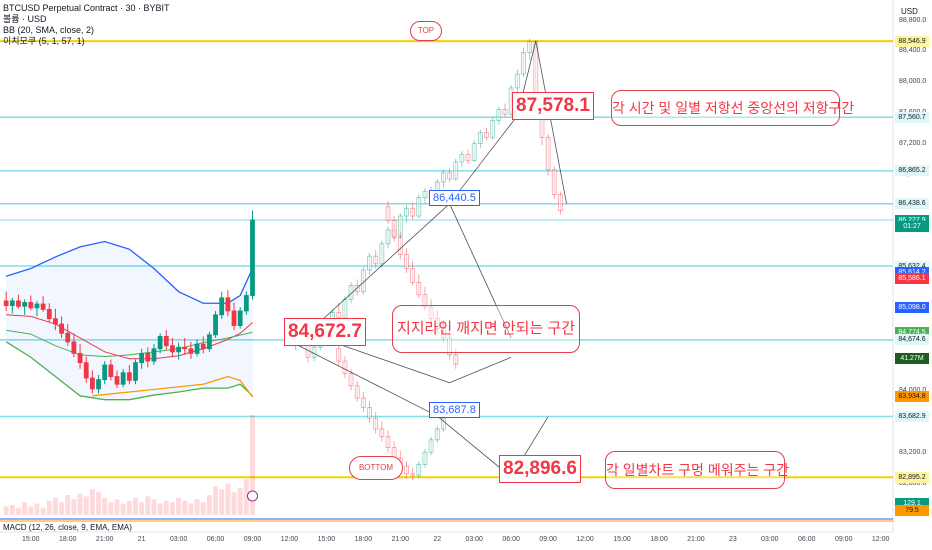 The width and height of the screenshot is (932, 550). Describe the element at coordinates (129, 371) in the screenshot. I see `bb-lower-line` at that location.